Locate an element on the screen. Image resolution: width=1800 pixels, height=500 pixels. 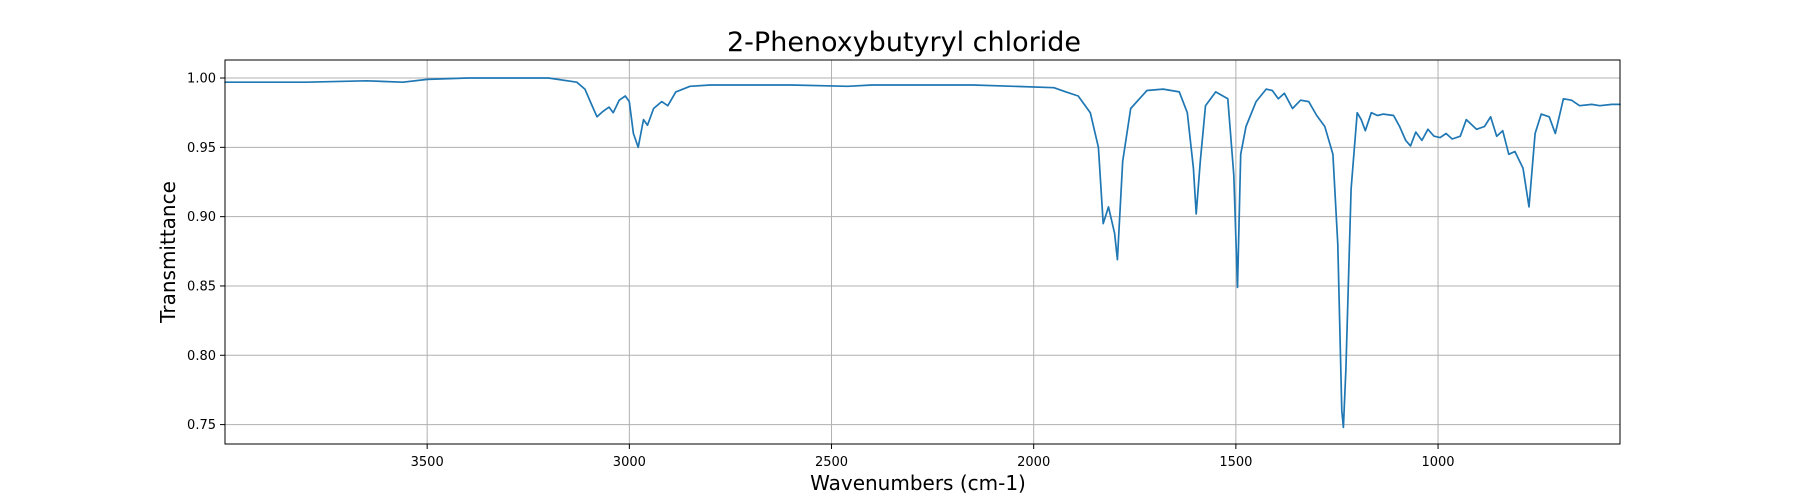
y-tick-label: 0.90 is located at coordinates (201, 217).